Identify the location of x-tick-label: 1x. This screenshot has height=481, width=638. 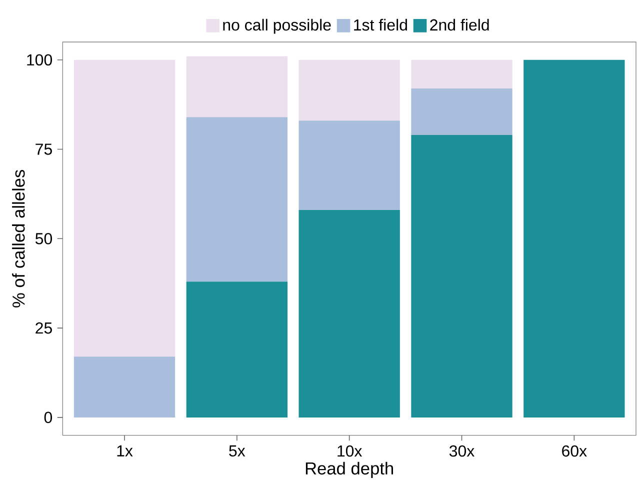
(125, 450).